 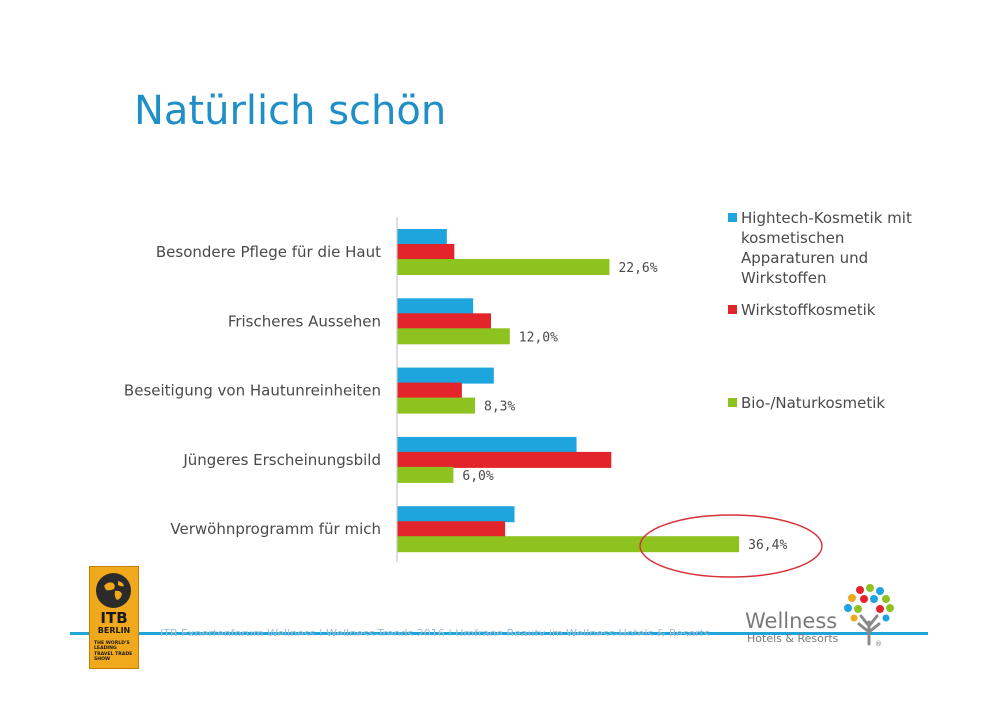 What do you see at coordinates (637, 268) in the screenshot?
I see `data-label: 22,6%` at bounding box center [637, 268].